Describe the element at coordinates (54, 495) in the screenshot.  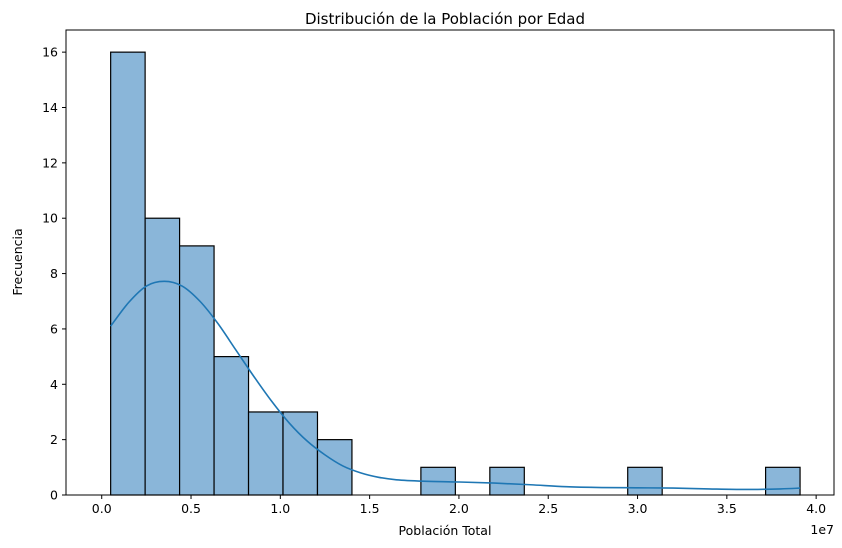
I see `y-tick-label: 0` at that location.